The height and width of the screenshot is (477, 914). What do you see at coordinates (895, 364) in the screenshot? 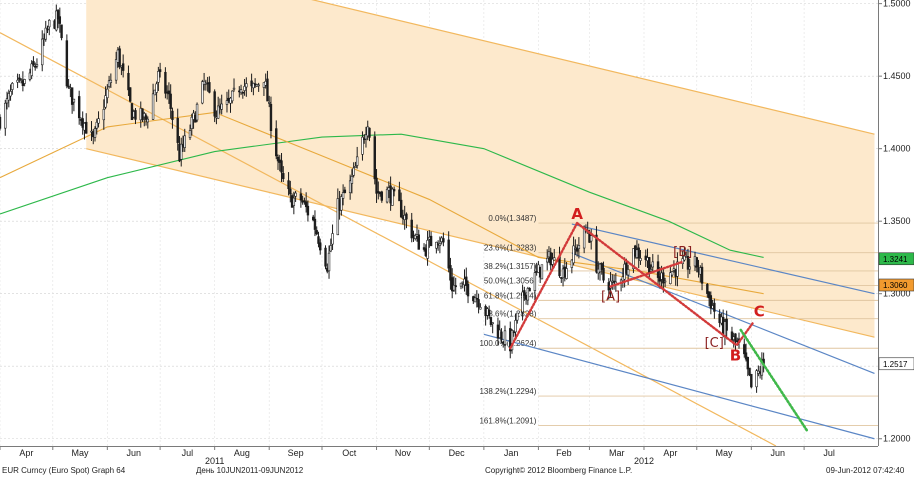
I see `price-tag-label: 1.2517` at bounding box center [895, 364].